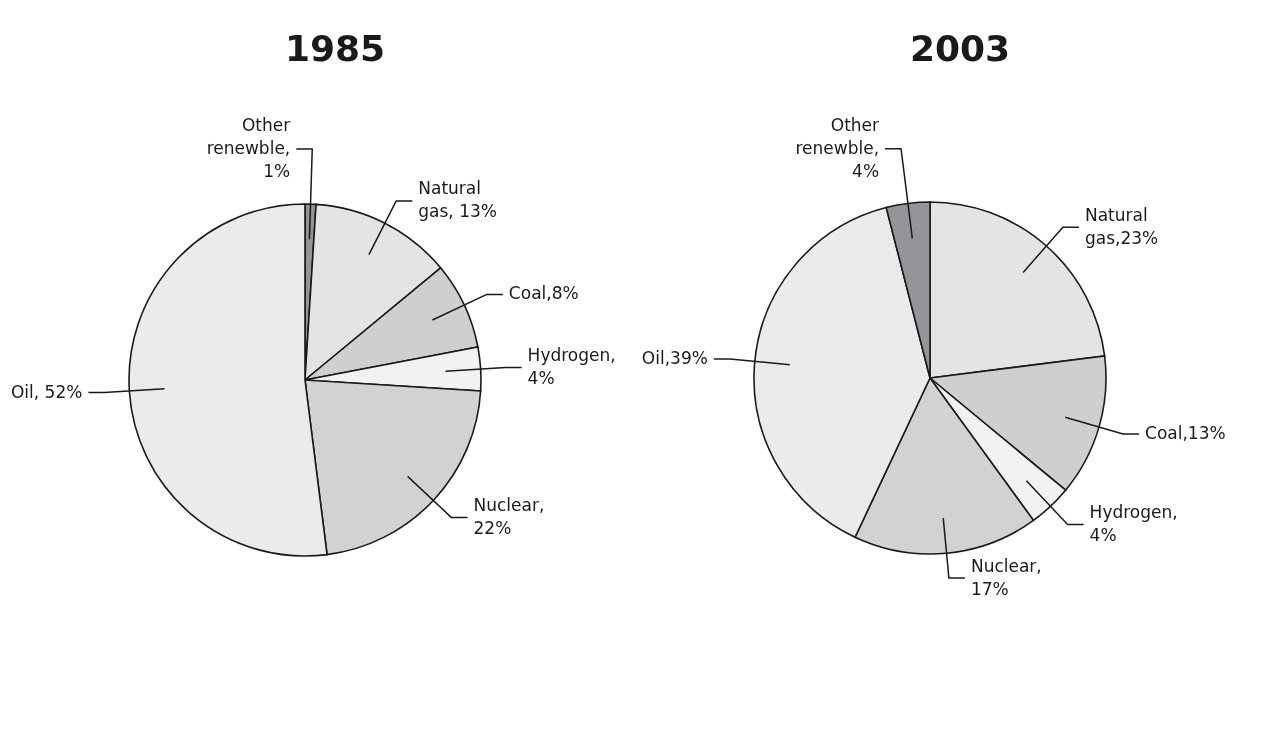 The image size is (1267, 750). I want to click on chart-title: 2003, so click(960, 48).